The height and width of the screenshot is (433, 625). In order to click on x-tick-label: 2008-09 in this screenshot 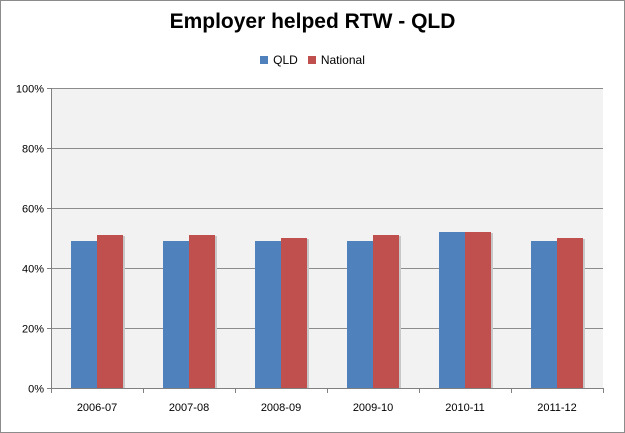, I will do `click(281, 408)`.